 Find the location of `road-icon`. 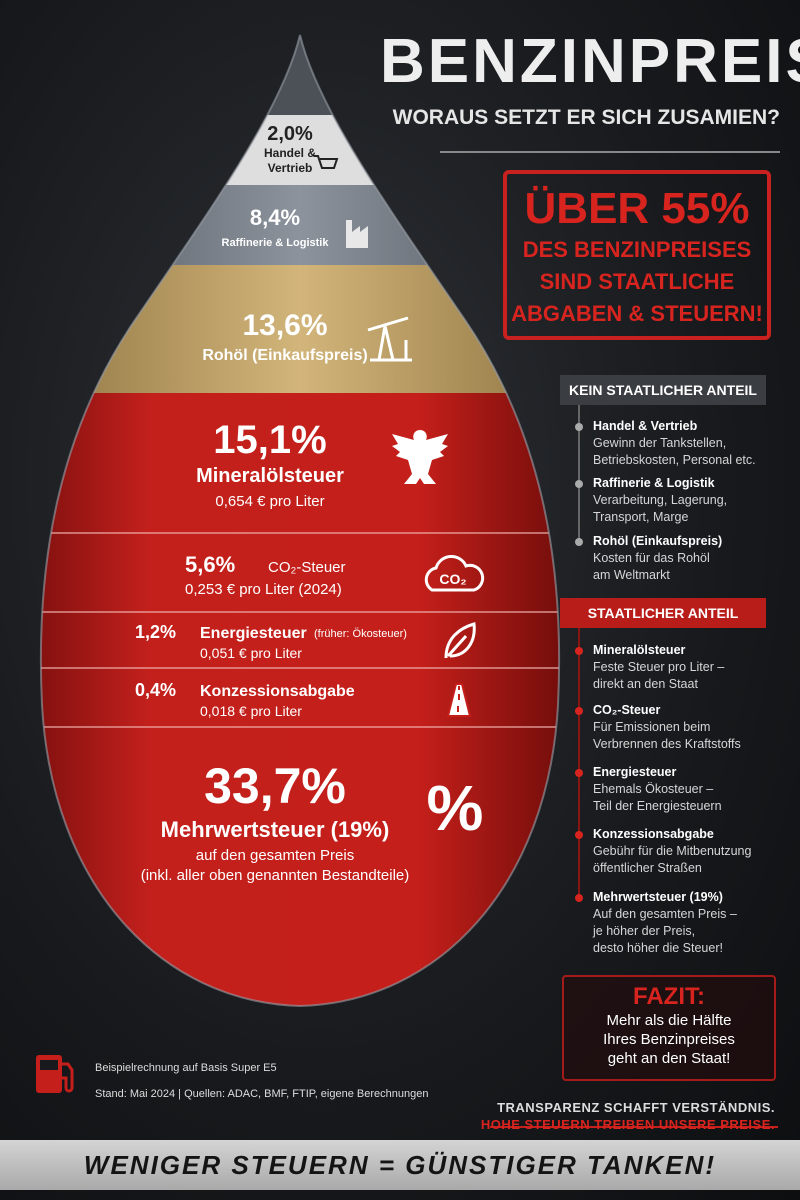

road-icon is located at coordinates (459, 700).